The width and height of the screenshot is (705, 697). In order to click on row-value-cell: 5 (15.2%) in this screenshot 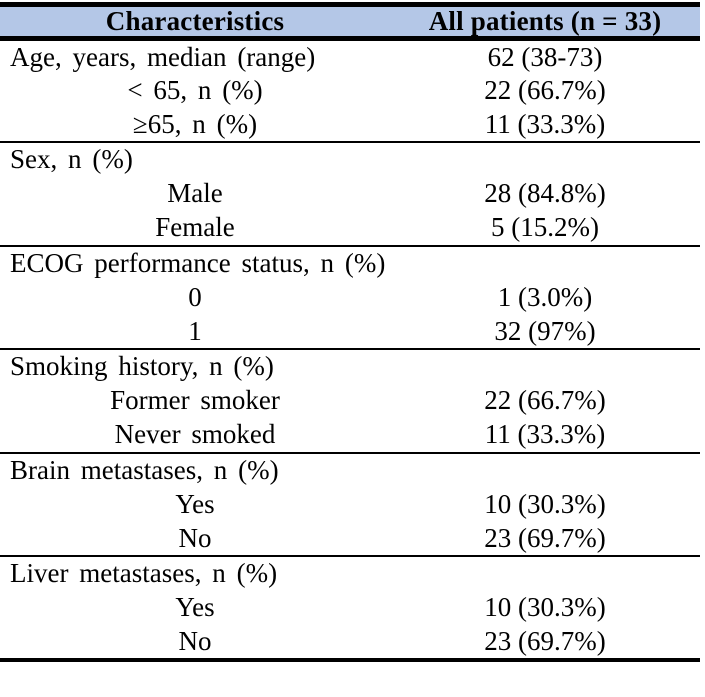, I will do `click(545, 227)`.